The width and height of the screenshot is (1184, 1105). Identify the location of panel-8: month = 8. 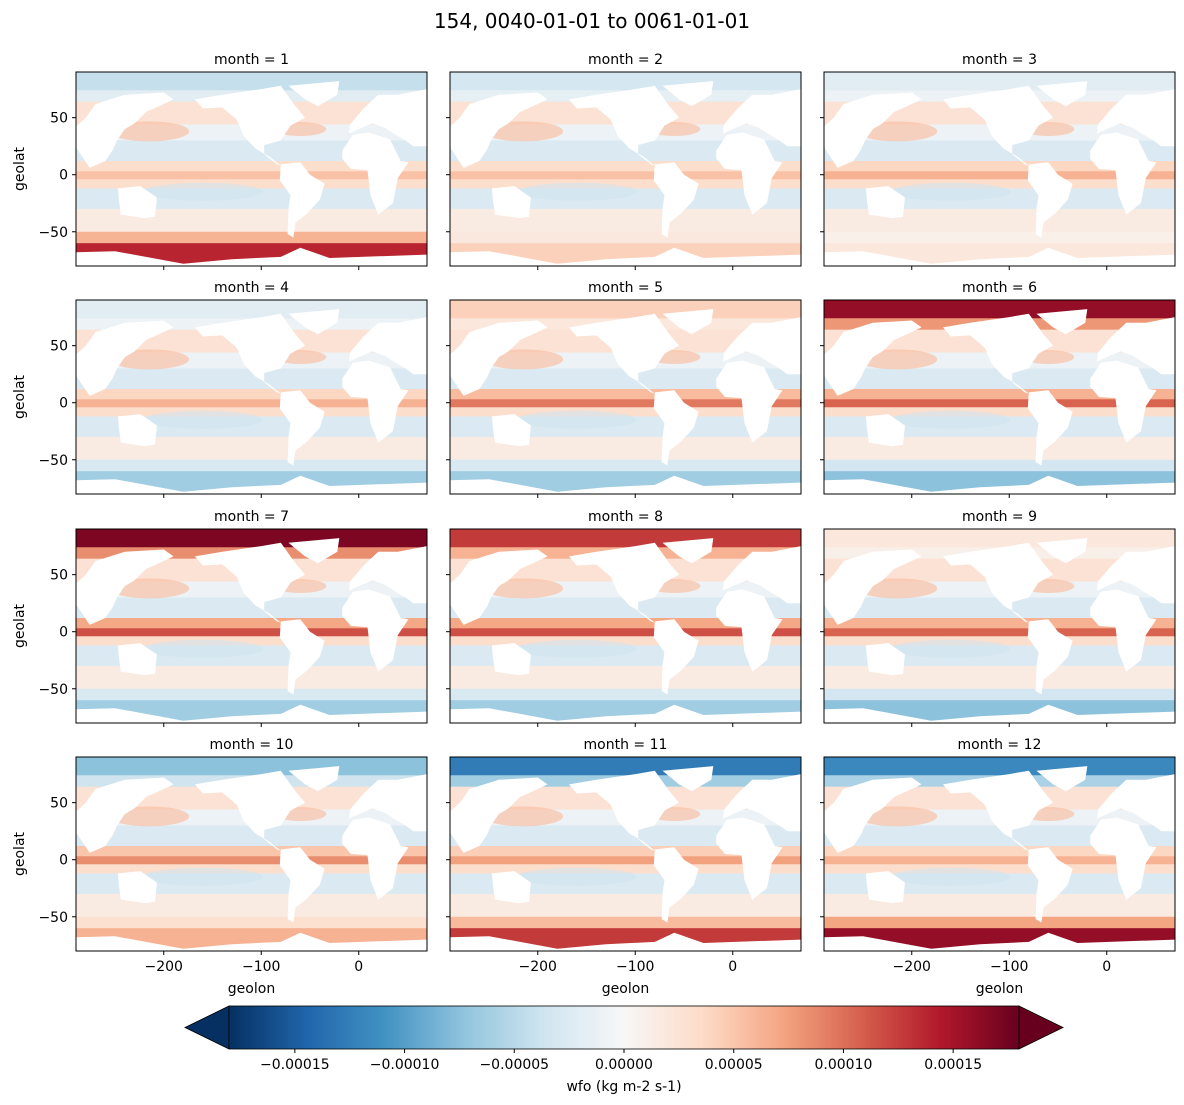
(624, 618).